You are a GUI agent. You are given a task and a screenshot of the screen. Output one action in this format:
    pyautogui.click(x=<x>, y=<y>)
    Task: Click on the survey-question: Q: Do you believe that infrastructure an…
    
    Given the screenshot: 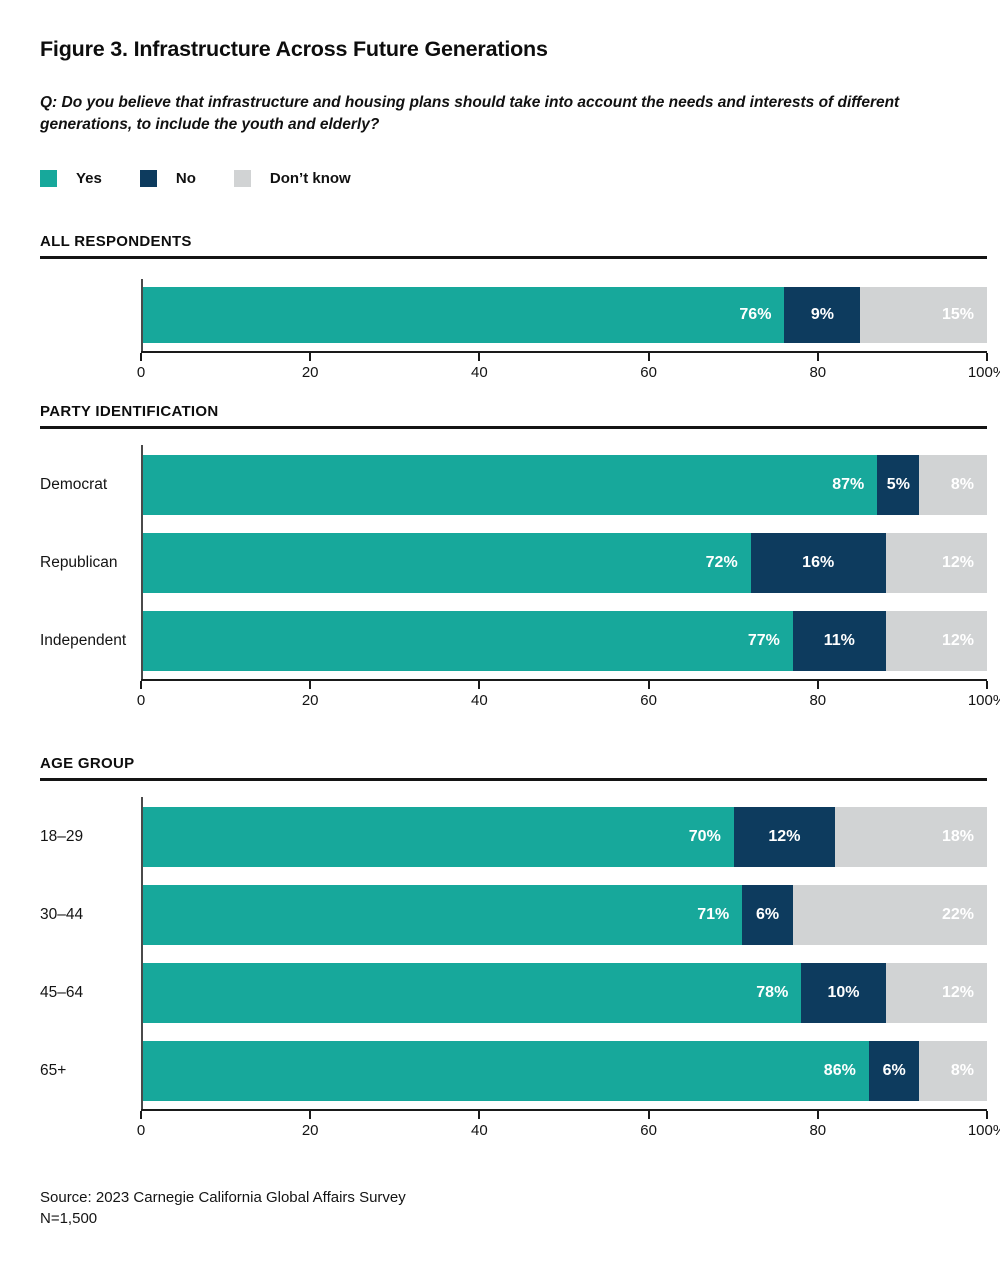 What is the action you would take?
    pyautogui.click(x=470, y=113)
    